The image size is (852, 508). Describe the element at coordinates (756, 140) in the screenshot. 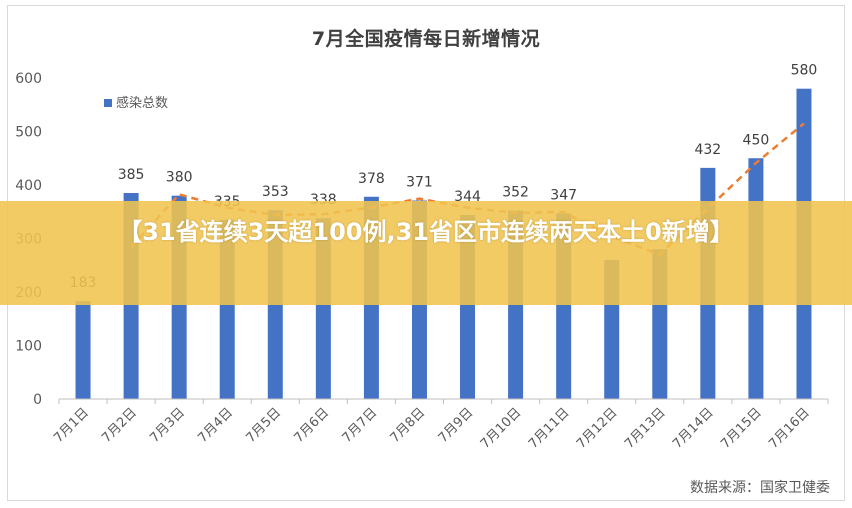

I see `data-label: 450` at that location.